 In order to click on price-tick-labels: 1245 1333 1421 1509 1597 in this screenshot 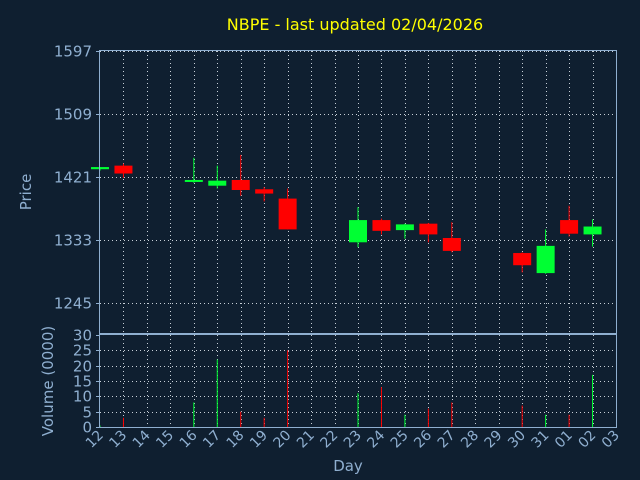, I will do `click(73, 178)`.